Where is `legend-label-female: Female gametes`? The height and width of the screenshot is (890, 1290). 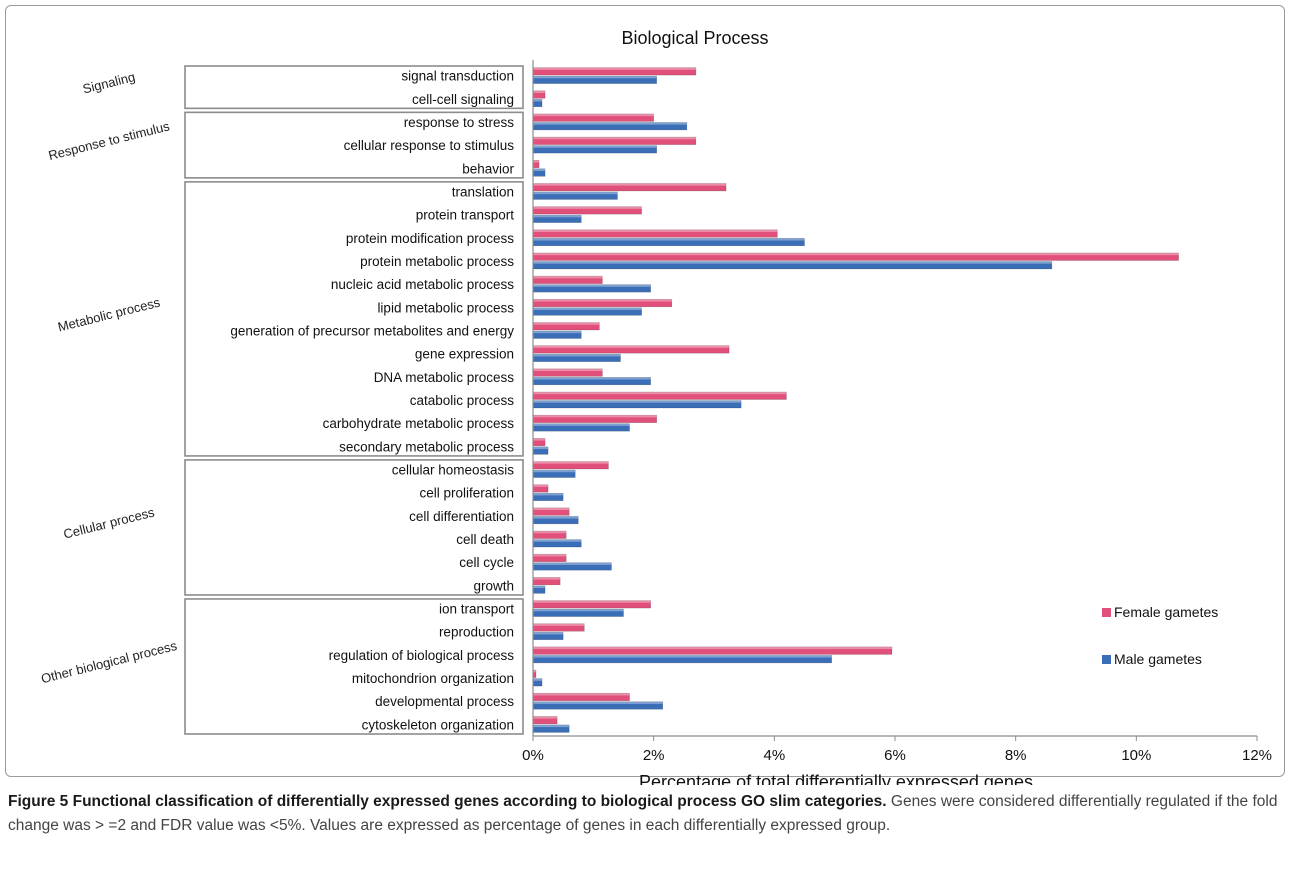
legend-label-female: Female gametes is located at coordinates (1166, 612).